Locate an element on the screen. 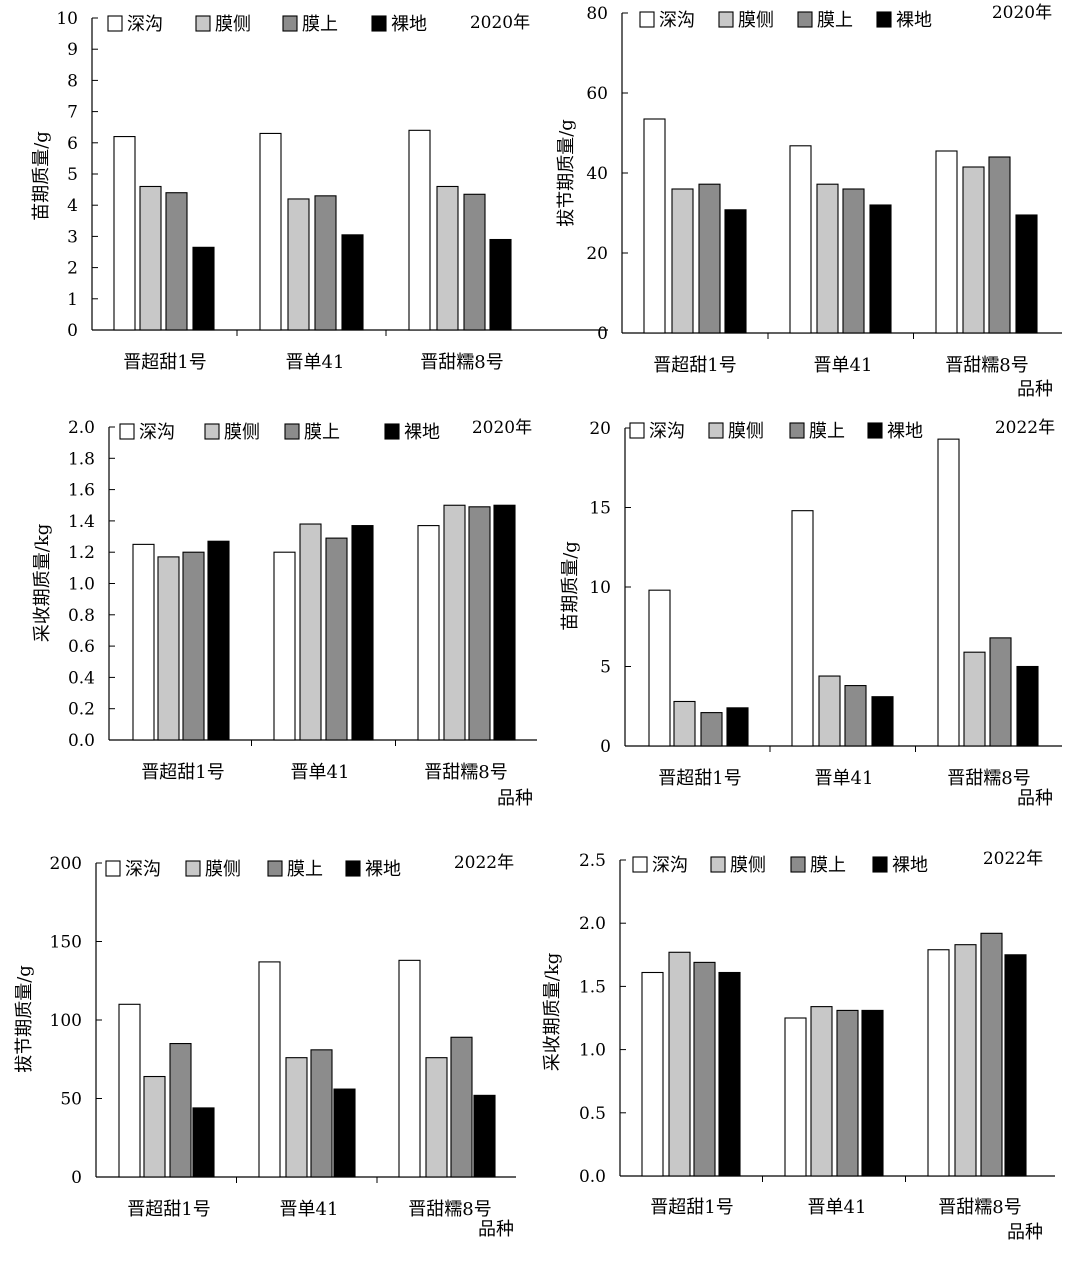  y-axis-title: 苗期质量/g is located at coordinates (570, 586).